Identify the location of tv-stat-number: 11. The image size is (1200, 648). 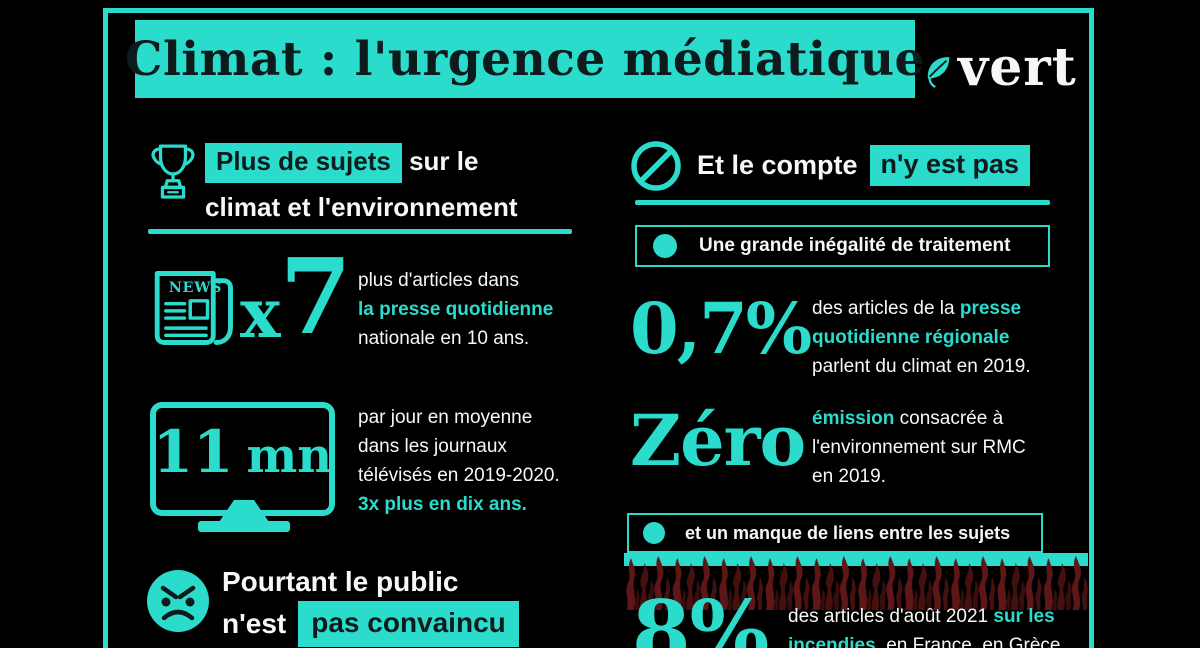
(193, 452).